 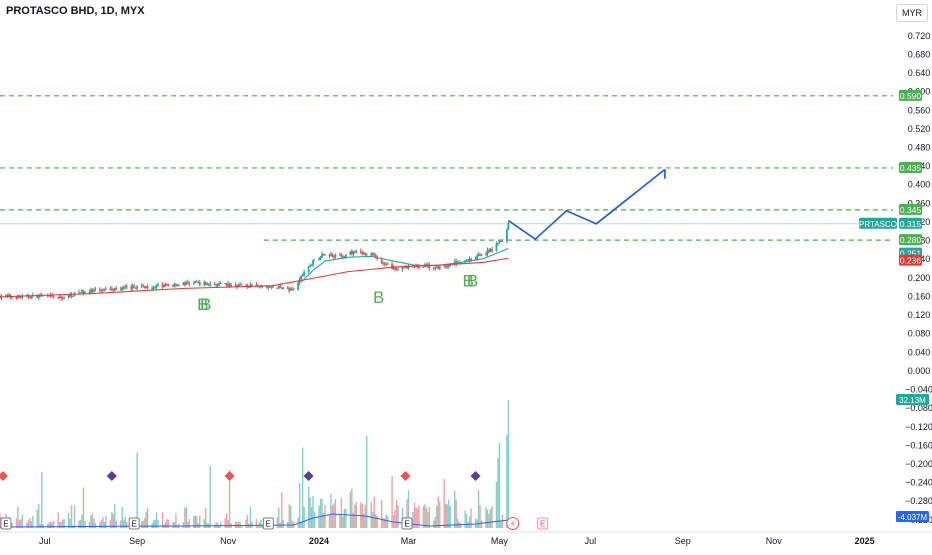 What do you see at coordinates (586, 204) in the screenshot?
I see `projection-path` at bounding box center [586, 204].